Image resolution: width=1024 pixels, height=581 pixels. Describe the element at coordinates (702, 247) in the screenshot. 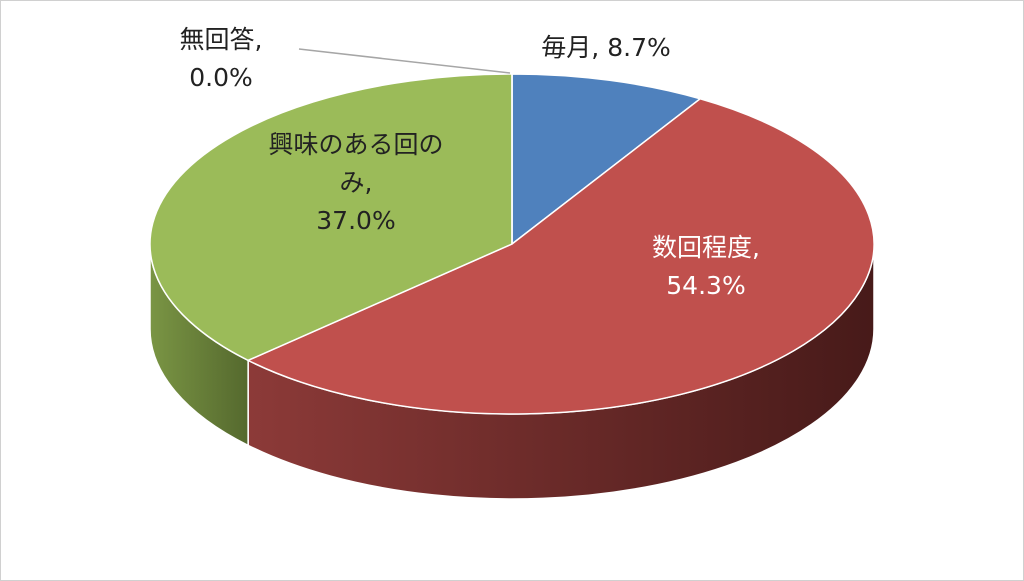

I see `label-category: 数回程度` at that location.